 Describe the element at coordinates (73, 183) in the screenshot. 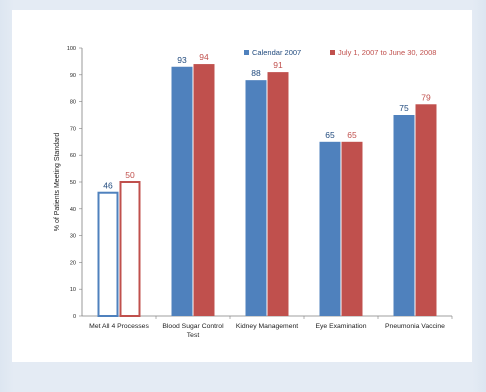

I see `y-tick-label: 50` at that location.